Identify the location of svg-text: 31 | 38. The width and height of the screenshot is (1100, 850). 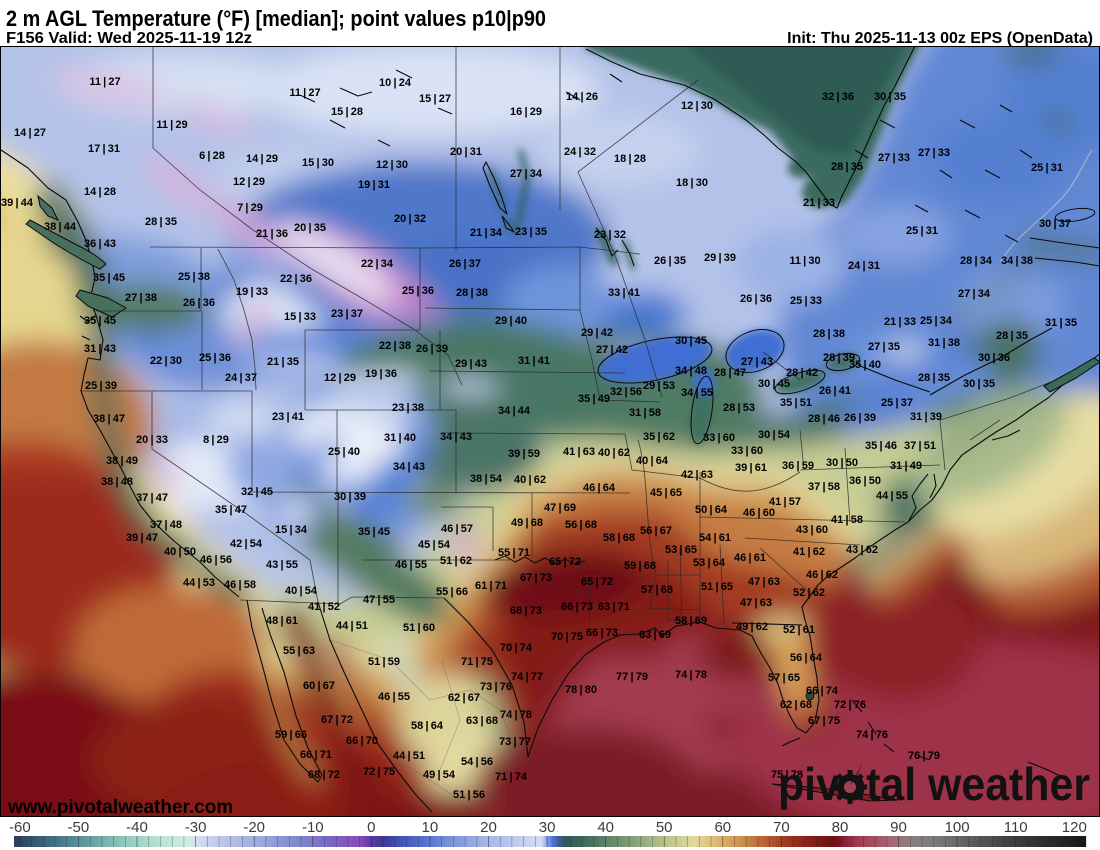
(944, 343).